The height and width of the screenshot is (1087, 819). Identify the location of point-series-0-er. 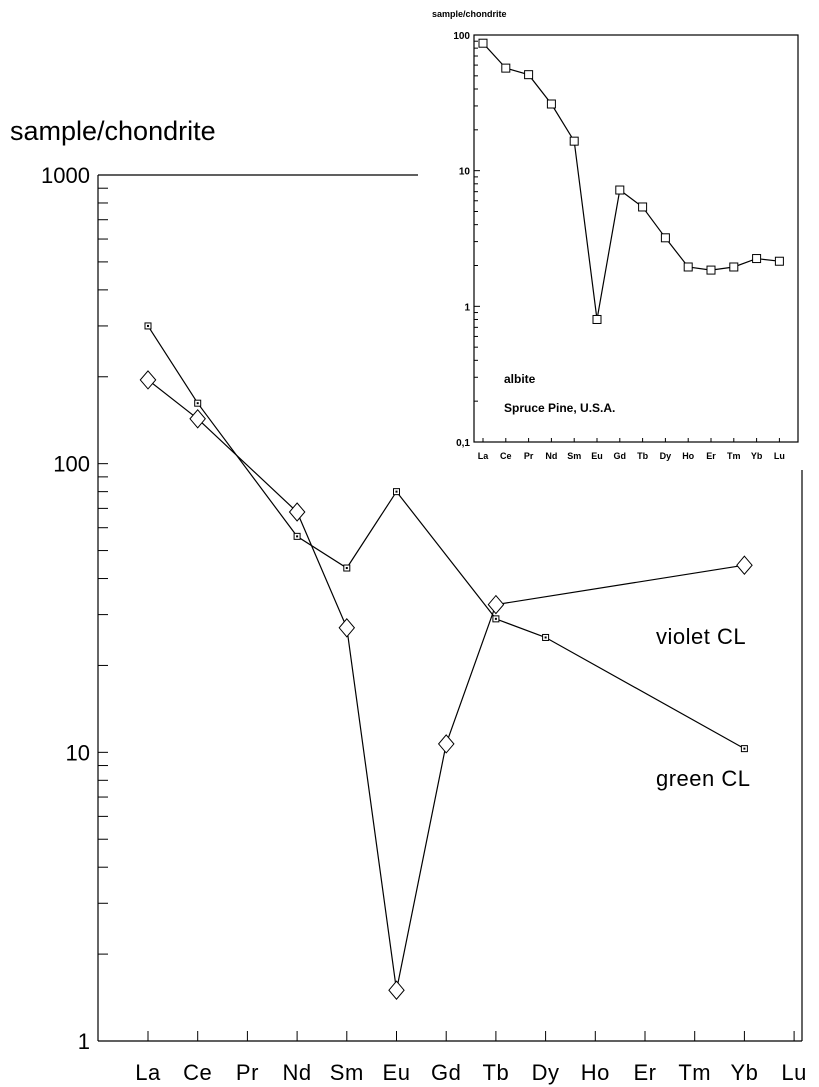
(711, 270).